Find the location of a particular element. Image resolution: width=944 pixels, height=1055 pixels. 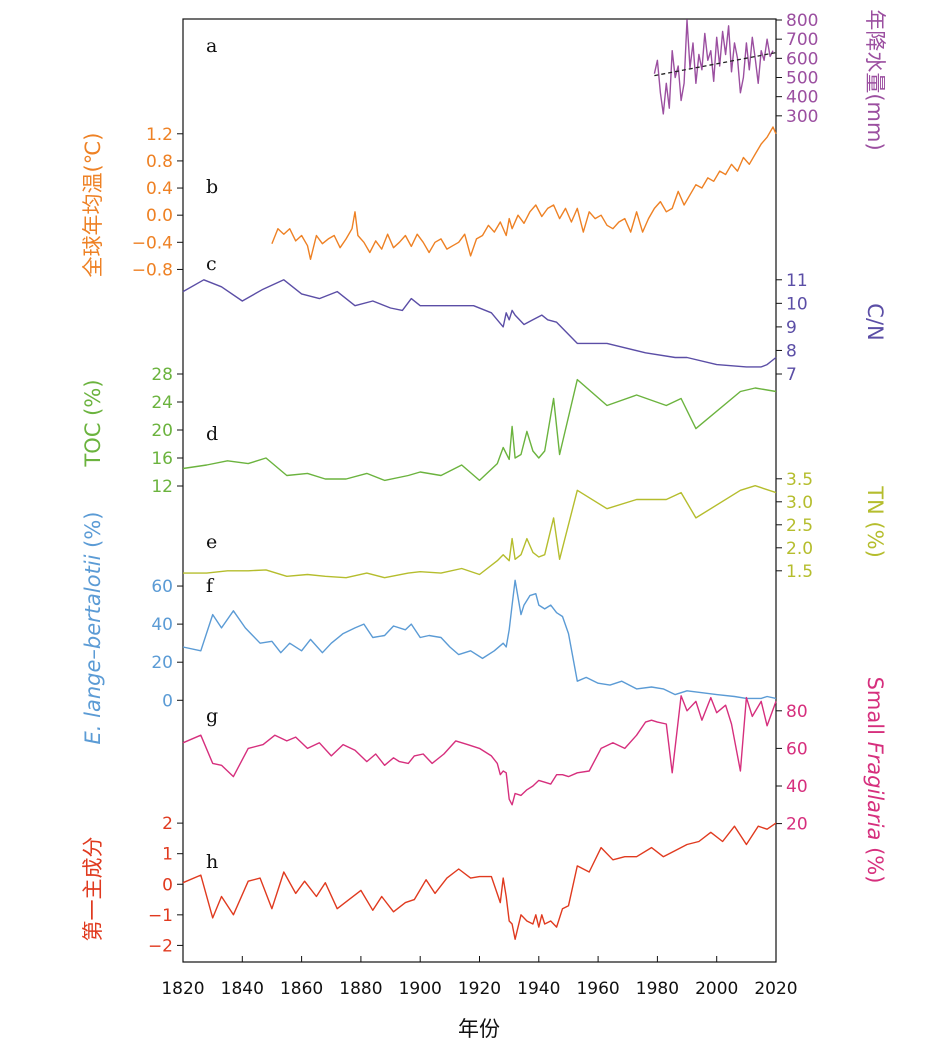

panel-b-y-tick-label: 1.2 is located at coordinates (159, 135).